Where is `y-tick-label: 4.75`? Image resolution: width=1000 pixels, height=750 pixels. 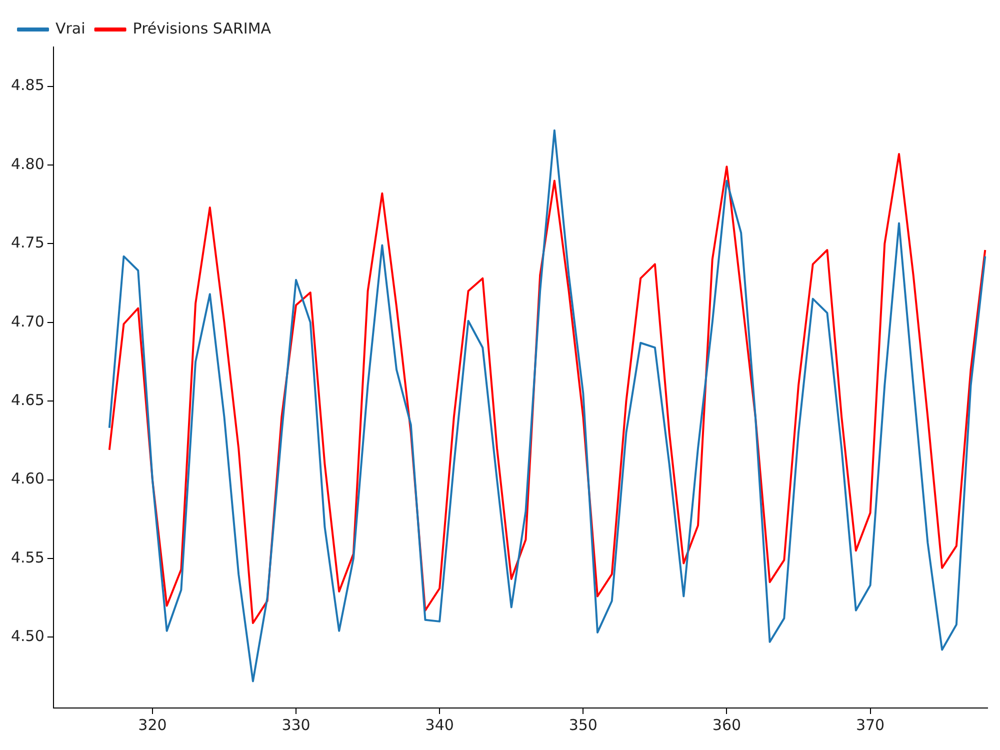
y-tick-label: 4.75 is located at coordinates (27, 243).